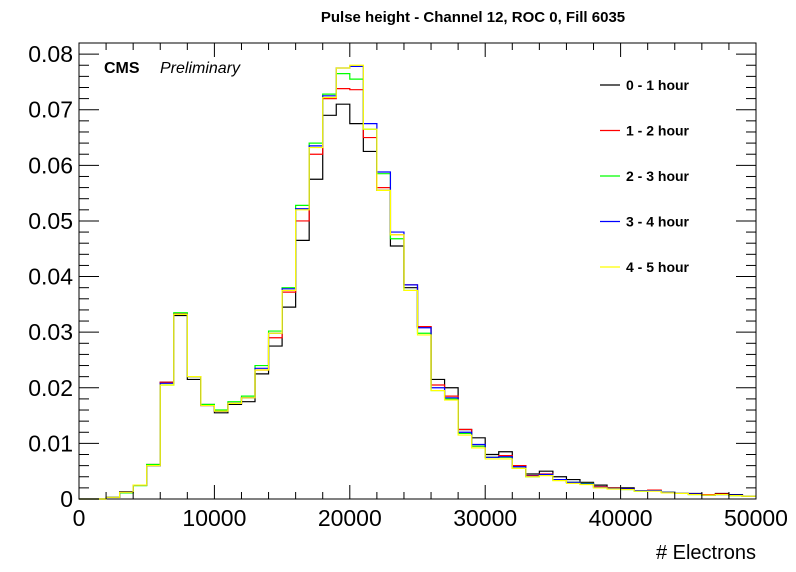 The width and height of the screenshot is (796, 572). What do you see at coordinates (50, 54) in the screenshot?
I see `y-tick-label: 0.08` at bounding box center [50, 54].